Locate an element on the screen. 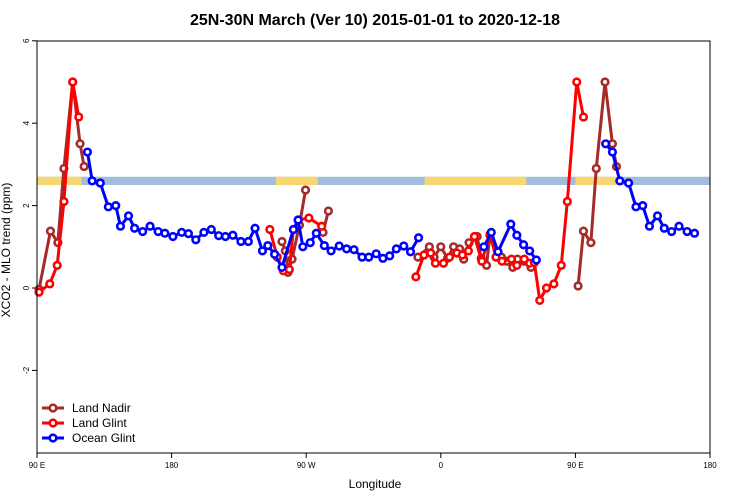 This screenshot has width=750, height=500. x-axis-label: Longitude is located at coordinates (375, 484).